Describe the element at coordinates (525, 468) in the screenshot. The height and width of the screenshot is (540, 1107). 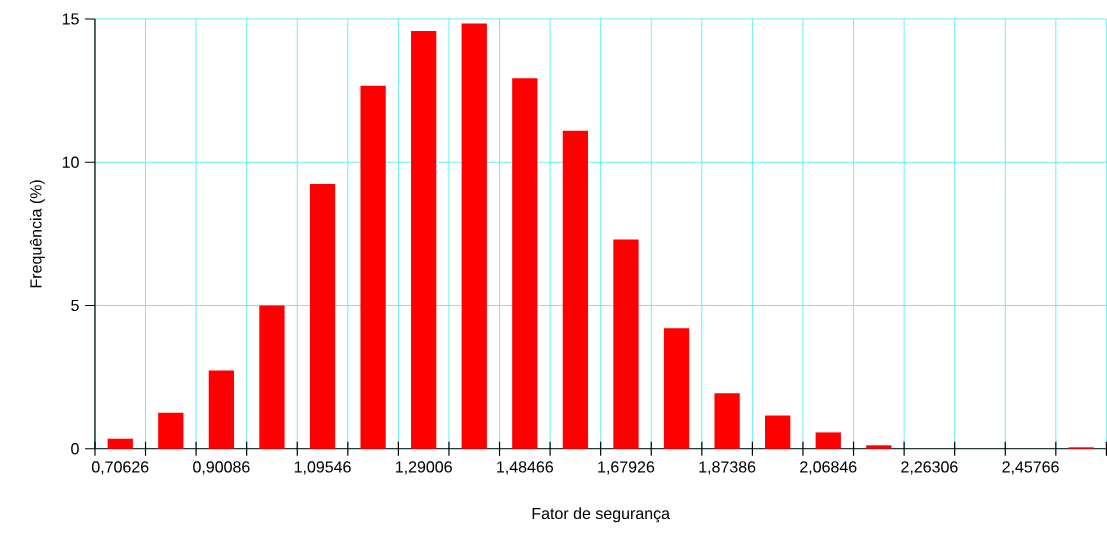
I see `x-tick-label: 1,48466` at that location.